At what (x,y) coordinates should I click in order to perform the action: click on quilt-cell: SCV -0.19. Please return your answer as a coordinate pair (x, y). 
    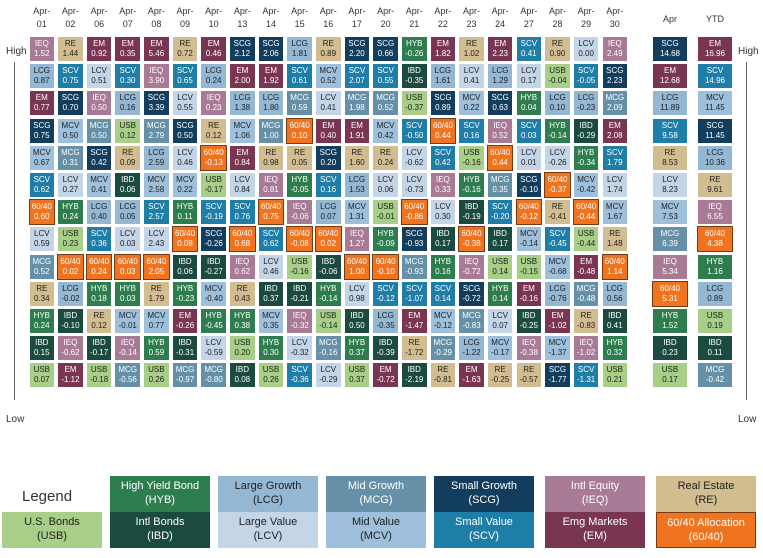
    Looking at the image, I should click on (213, 212).